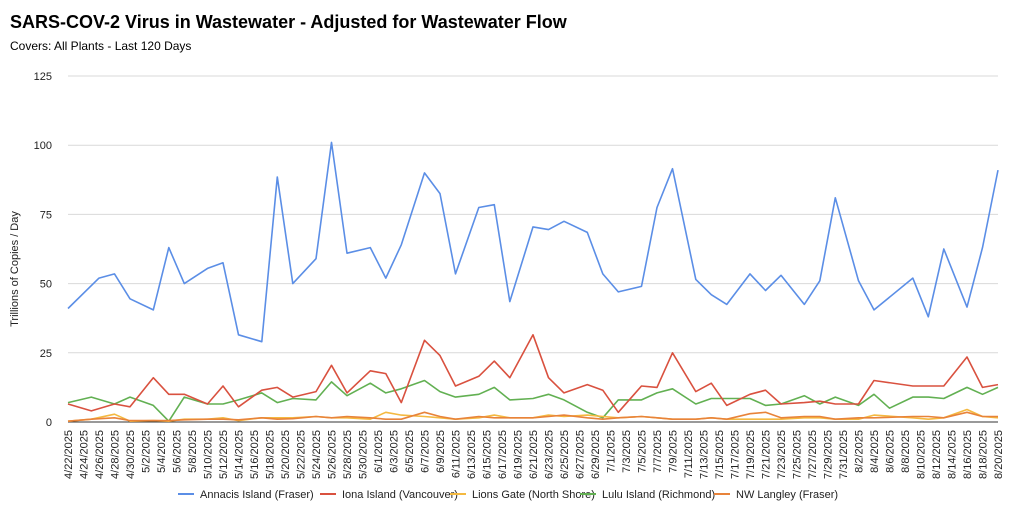 This screenshot has height=516, width=1024. I want to click on x-tick-label: 6/21/2025, so click(534, 454).